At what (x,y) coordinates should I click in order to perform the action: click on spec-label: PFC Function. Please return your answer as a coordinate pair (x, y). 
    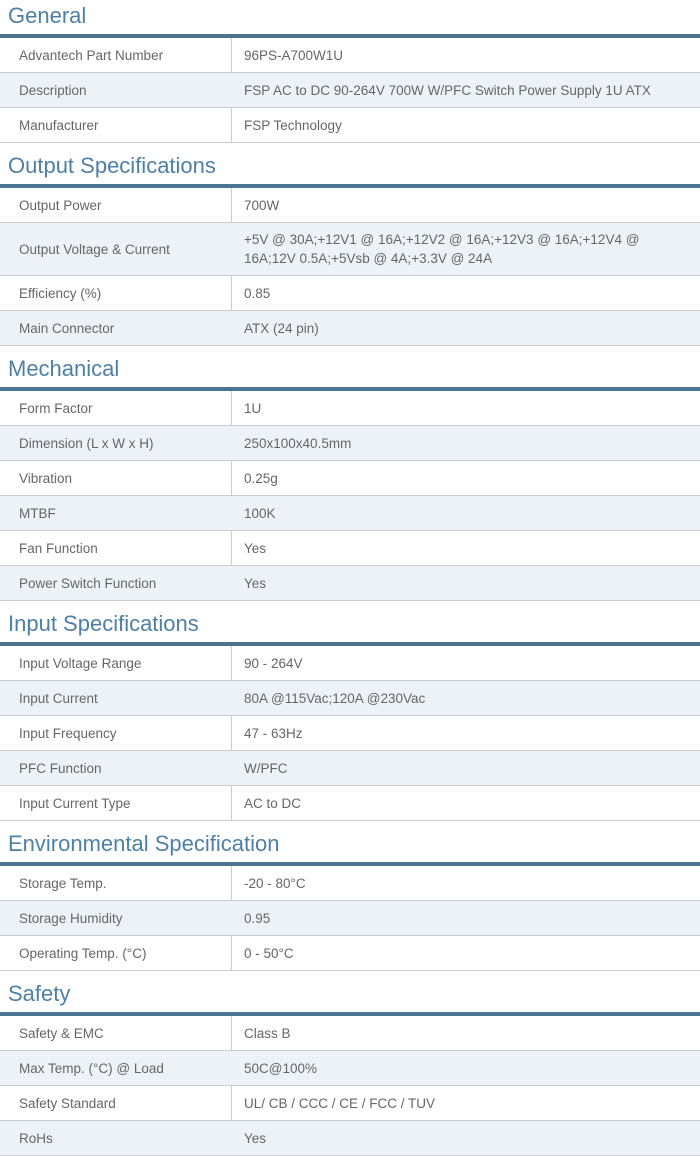
    Looking at the image, I should click on (60, 768).